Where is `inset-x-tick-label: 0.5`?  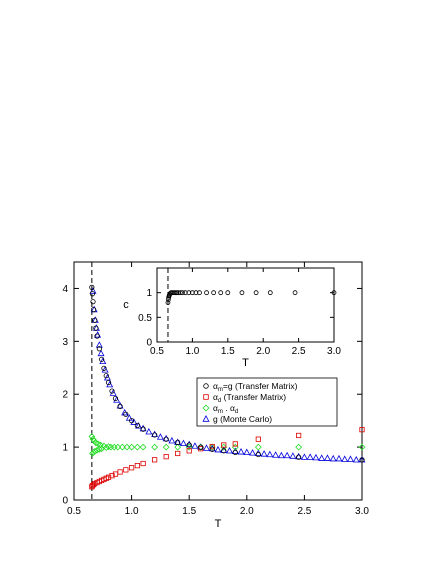 inset-x-tick-label: 0.5 is located at coordinates (157, 351).